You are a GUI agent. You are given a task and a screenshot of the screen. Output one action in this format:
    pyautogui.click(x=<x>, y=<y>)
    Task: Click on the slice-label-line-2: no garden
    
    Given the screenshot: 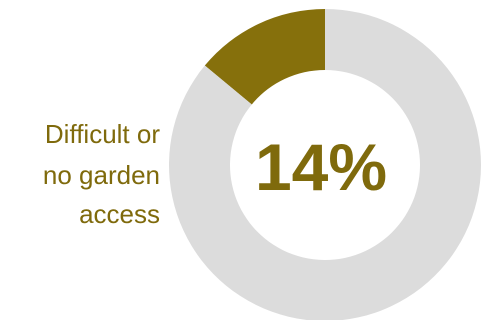 What is the action you would take?
    pyautogui.click(x=101, y=175)
    